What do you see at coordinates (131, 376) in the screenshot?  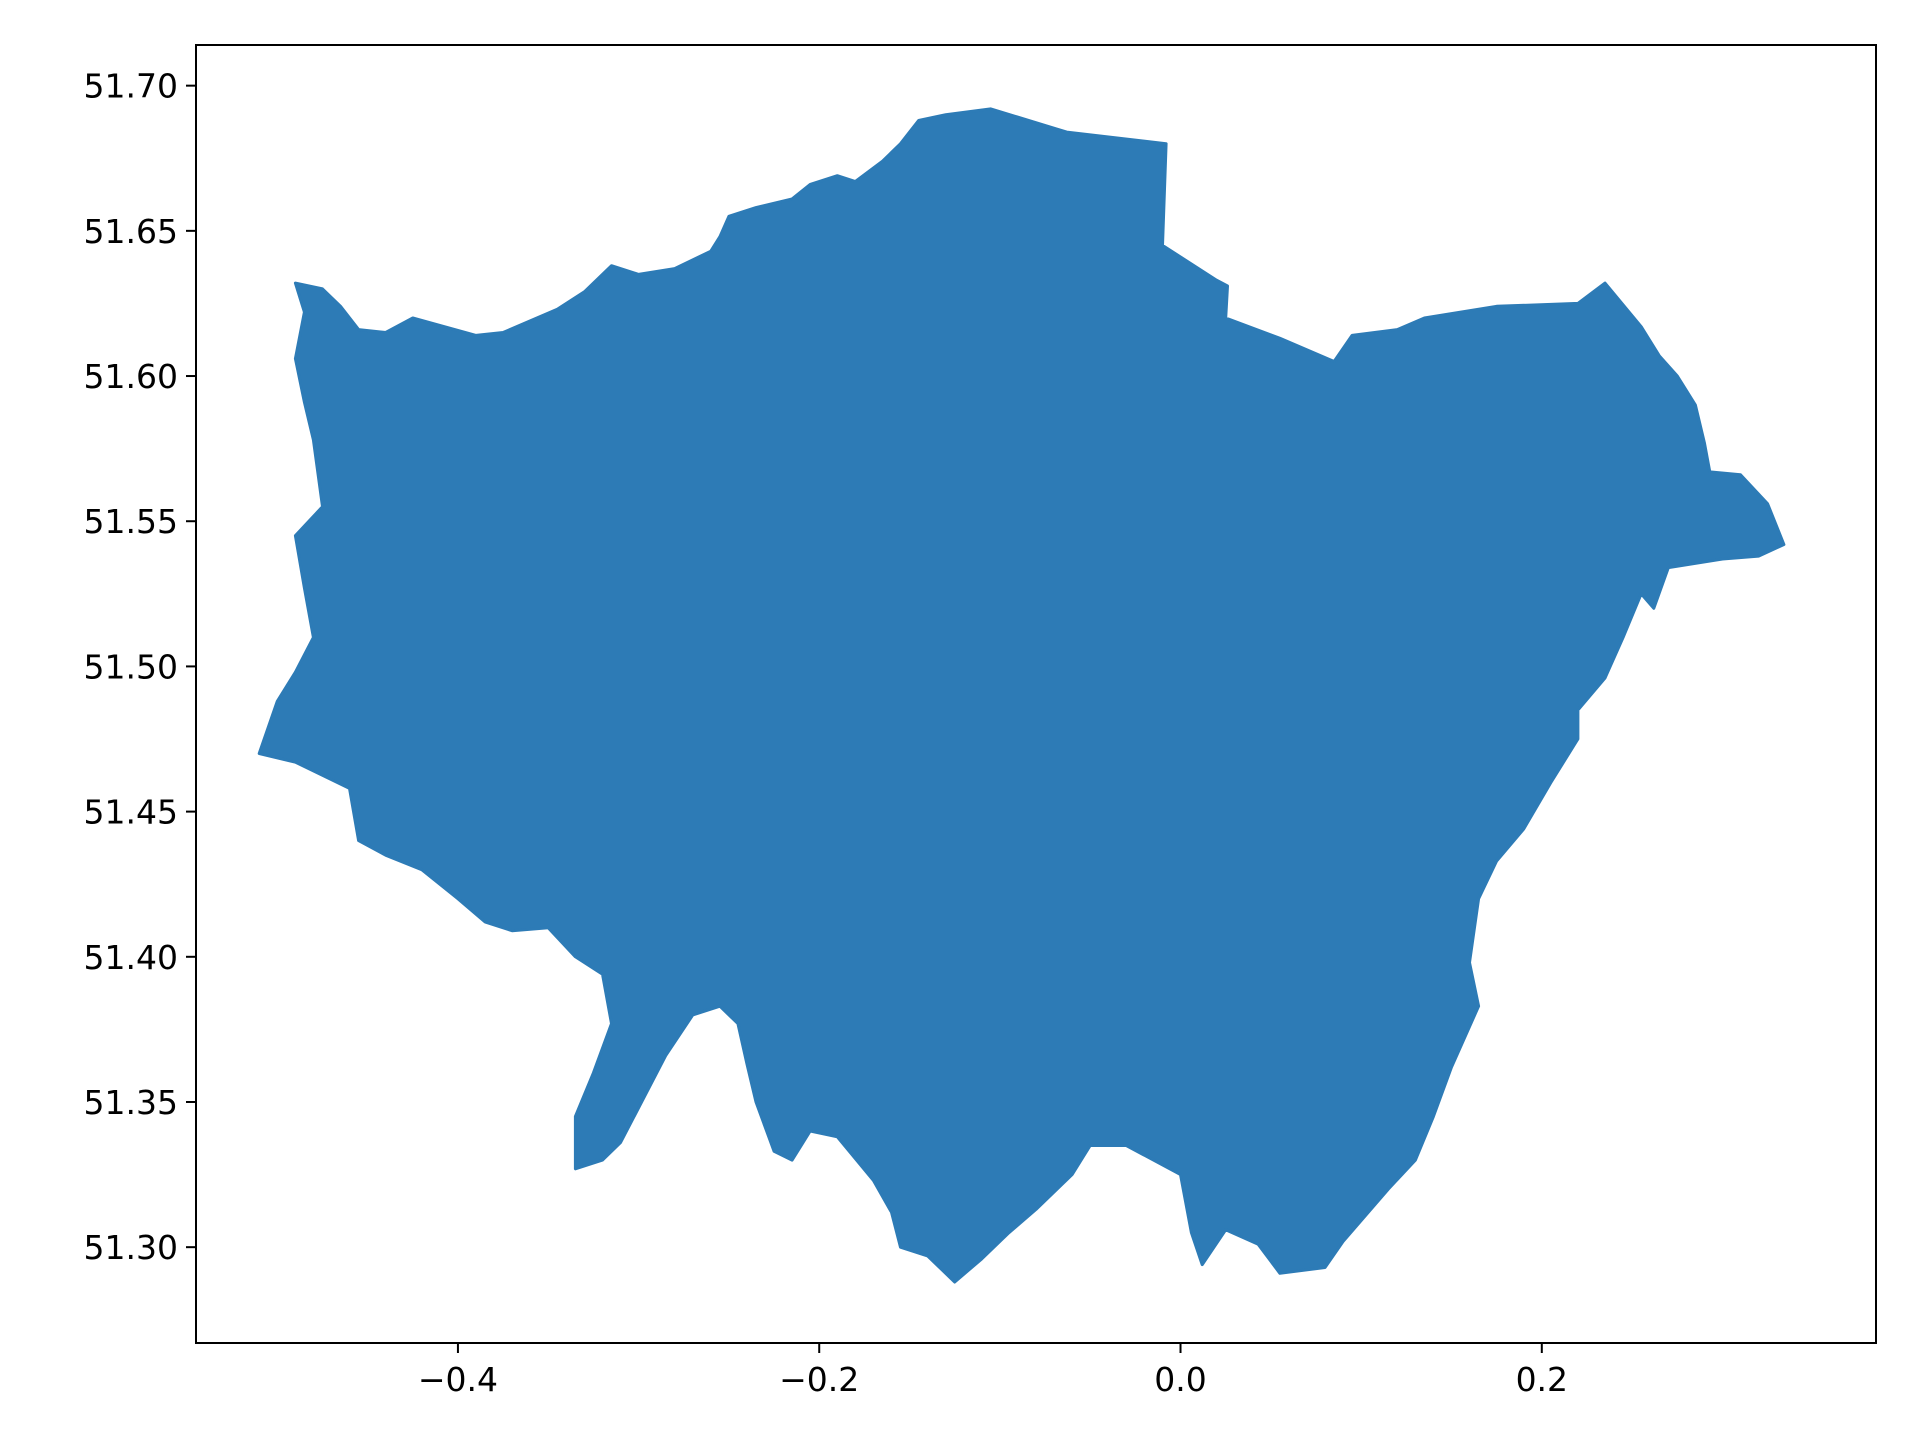 I see `y-tick-label: 51.60` at bounding box center [131, 376].